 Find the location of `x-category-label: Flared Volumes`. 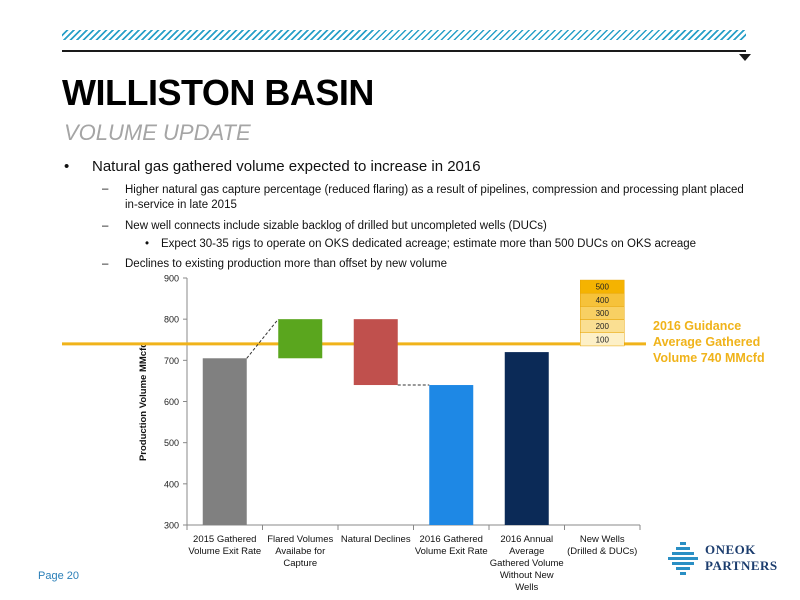

x-category-label: Flared Volumes is located at coordinates (300, 539).